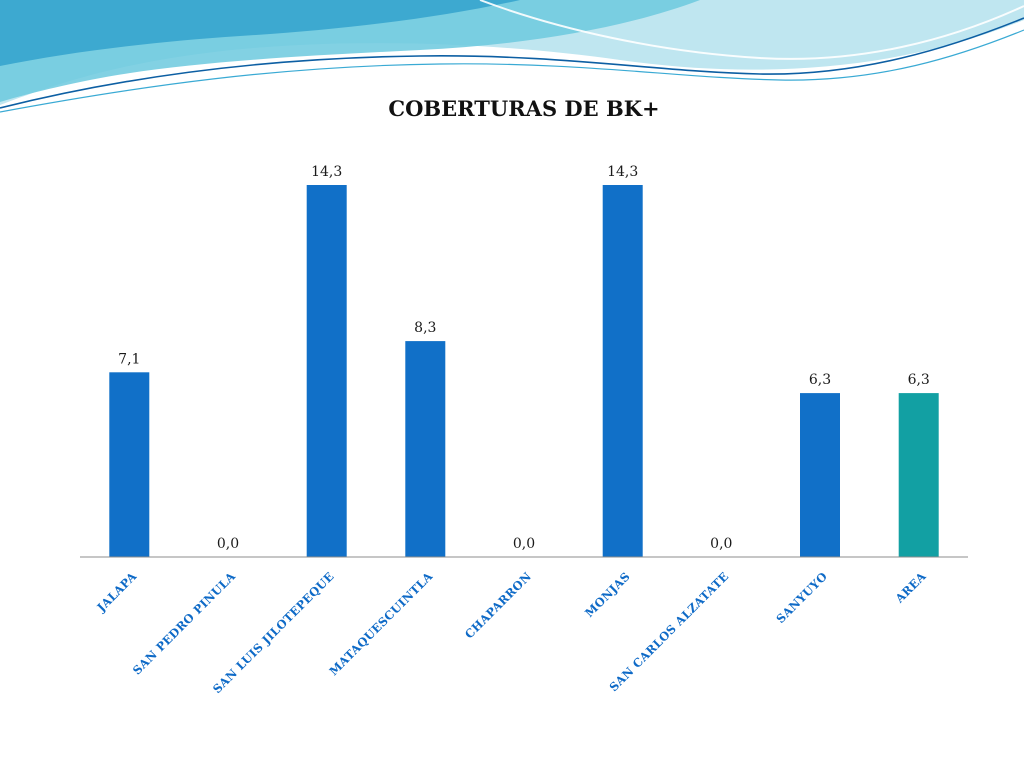 Image resolution: width=1024 pixels, height=768 pixels. What do you see at coordinates (820, 475) in the screenshot?
I see `bar-sanyuyo` at bounding box center [820, 475].